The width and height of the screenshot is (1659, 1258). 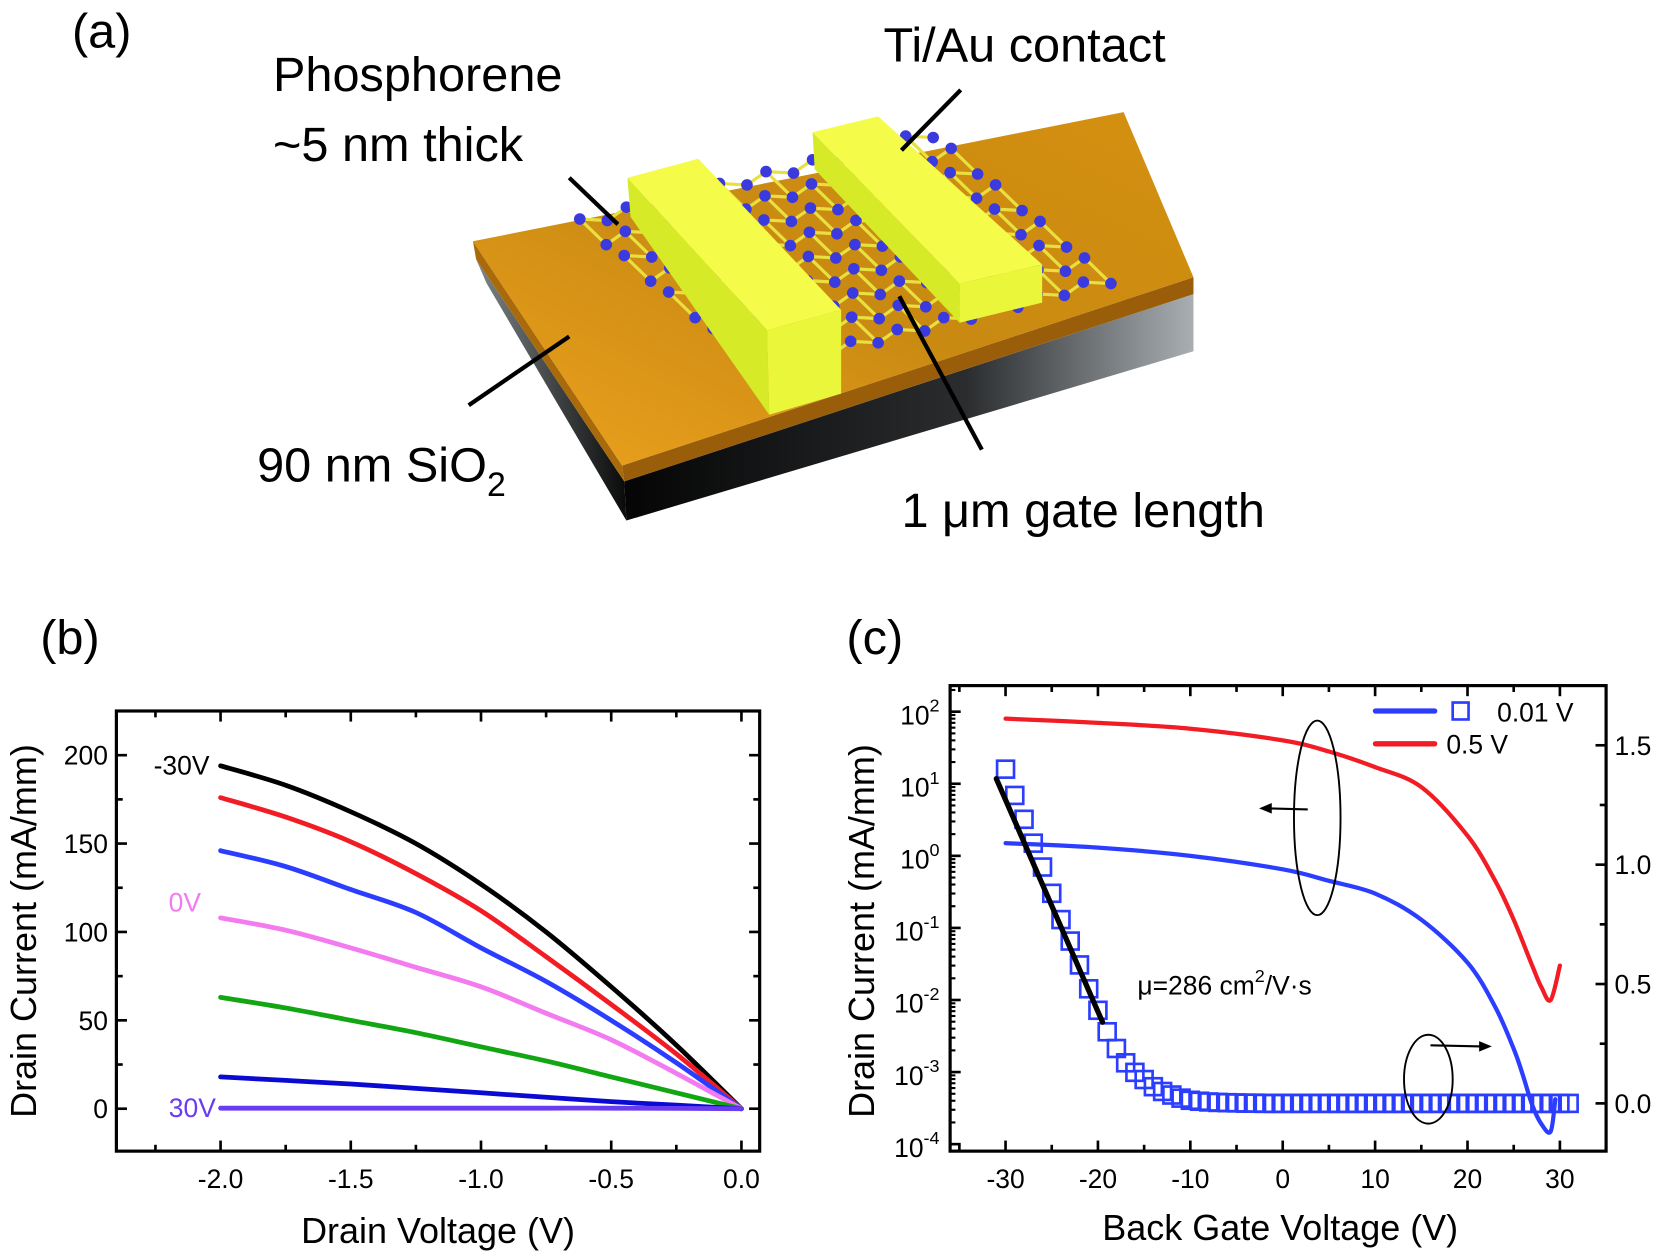 What do you see at coordinates (100, 1109) in the screenshot?
I see `y-tick-label: 0` at bounding box center [100, 1109].